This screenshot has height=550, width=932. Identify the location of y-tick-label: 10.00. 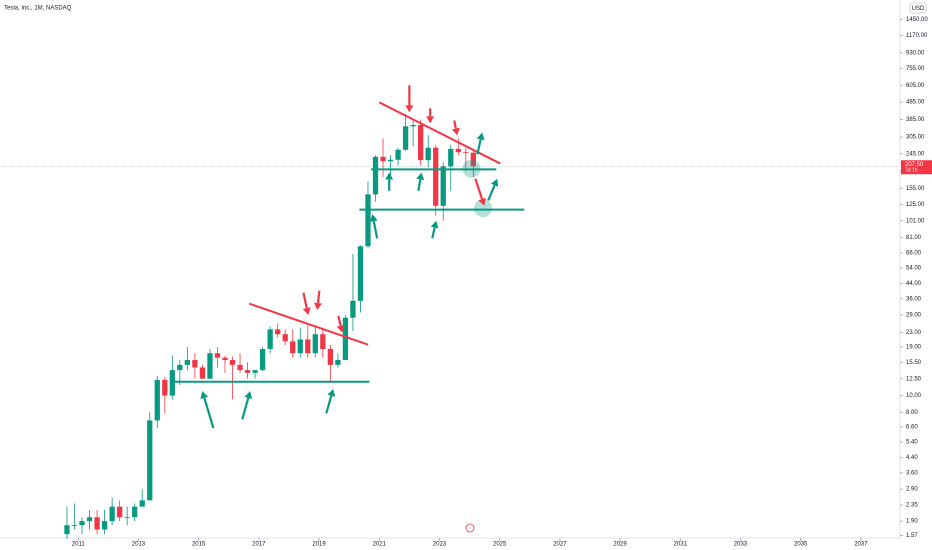
(914, 396).